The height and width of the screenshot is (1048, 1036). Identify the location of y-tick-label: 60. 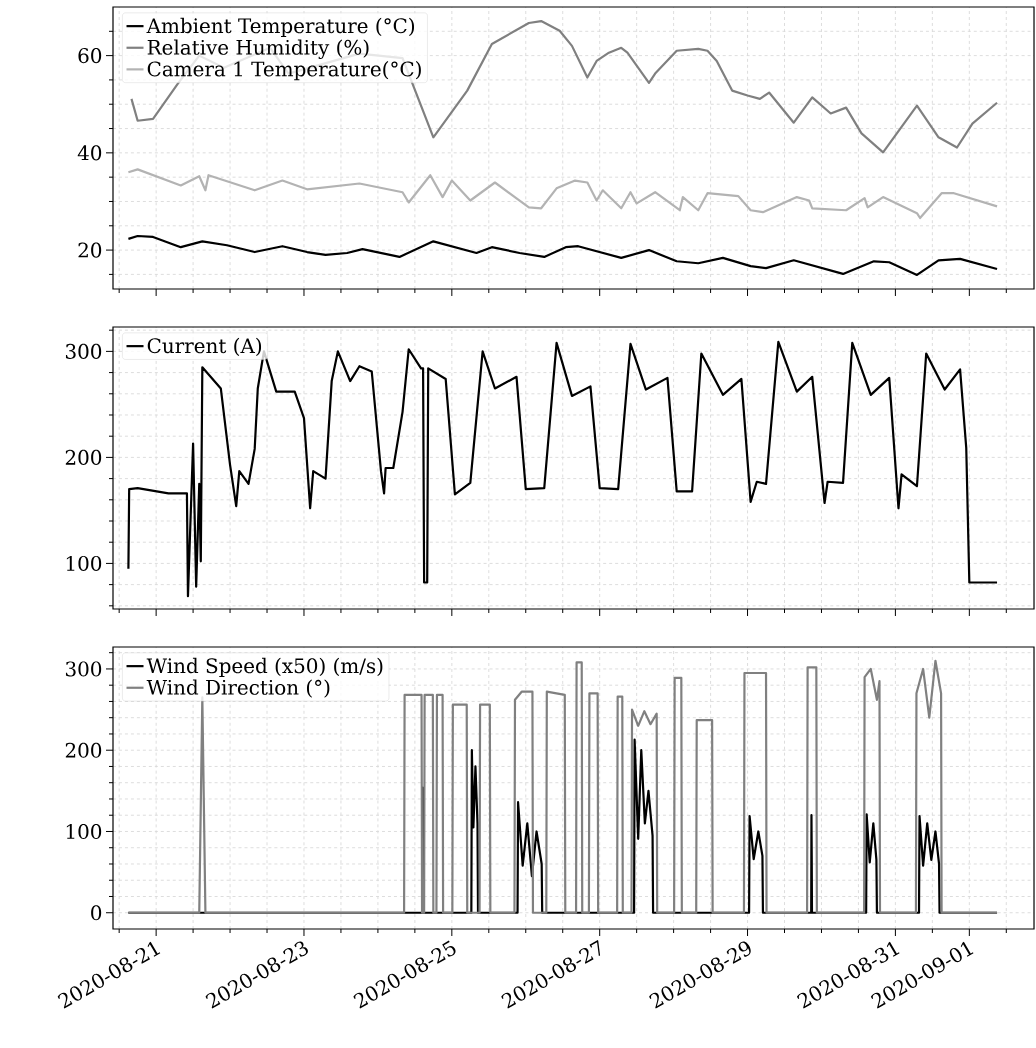
(90, 56).